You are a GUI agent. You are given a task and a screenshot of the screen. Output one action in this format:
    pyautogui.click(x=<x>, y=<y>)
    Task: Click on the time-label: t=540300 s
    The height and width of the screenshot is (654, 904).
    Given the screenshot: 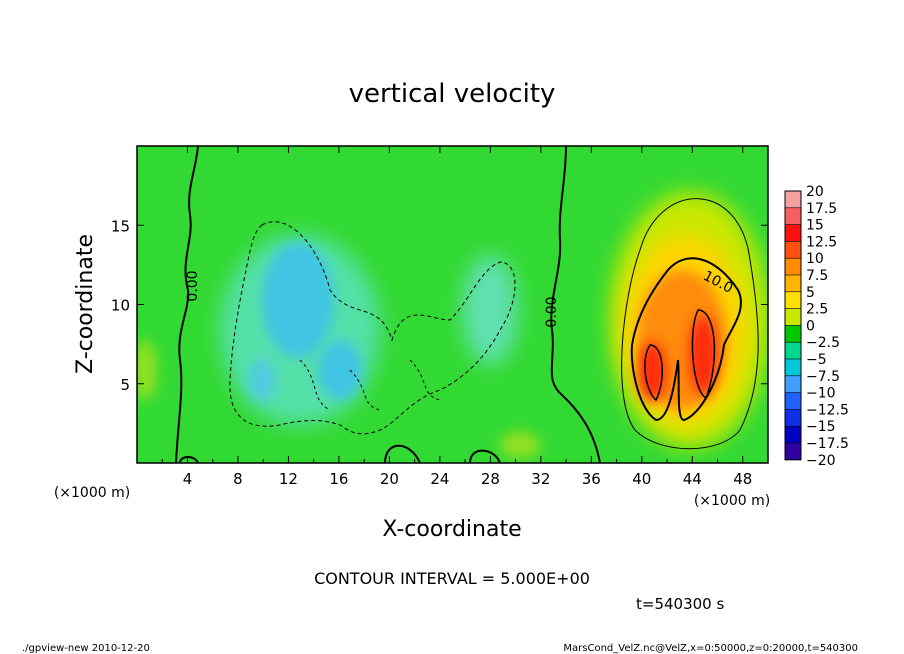 What is the action you would take?
    pyautogui.click(x=680, y=604)
    